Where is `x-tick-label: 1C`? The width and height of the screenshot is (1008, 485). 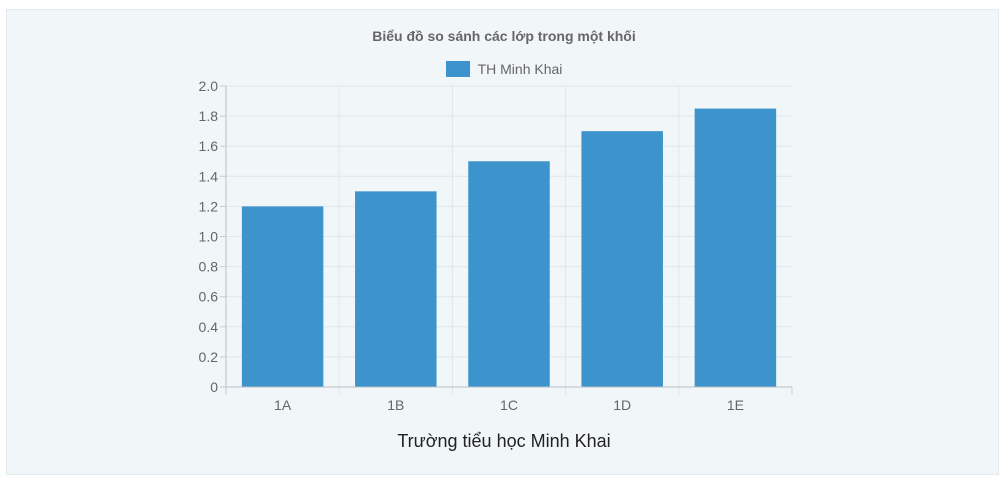 x-tick-label: 1C is located at coordinates (509, 405).